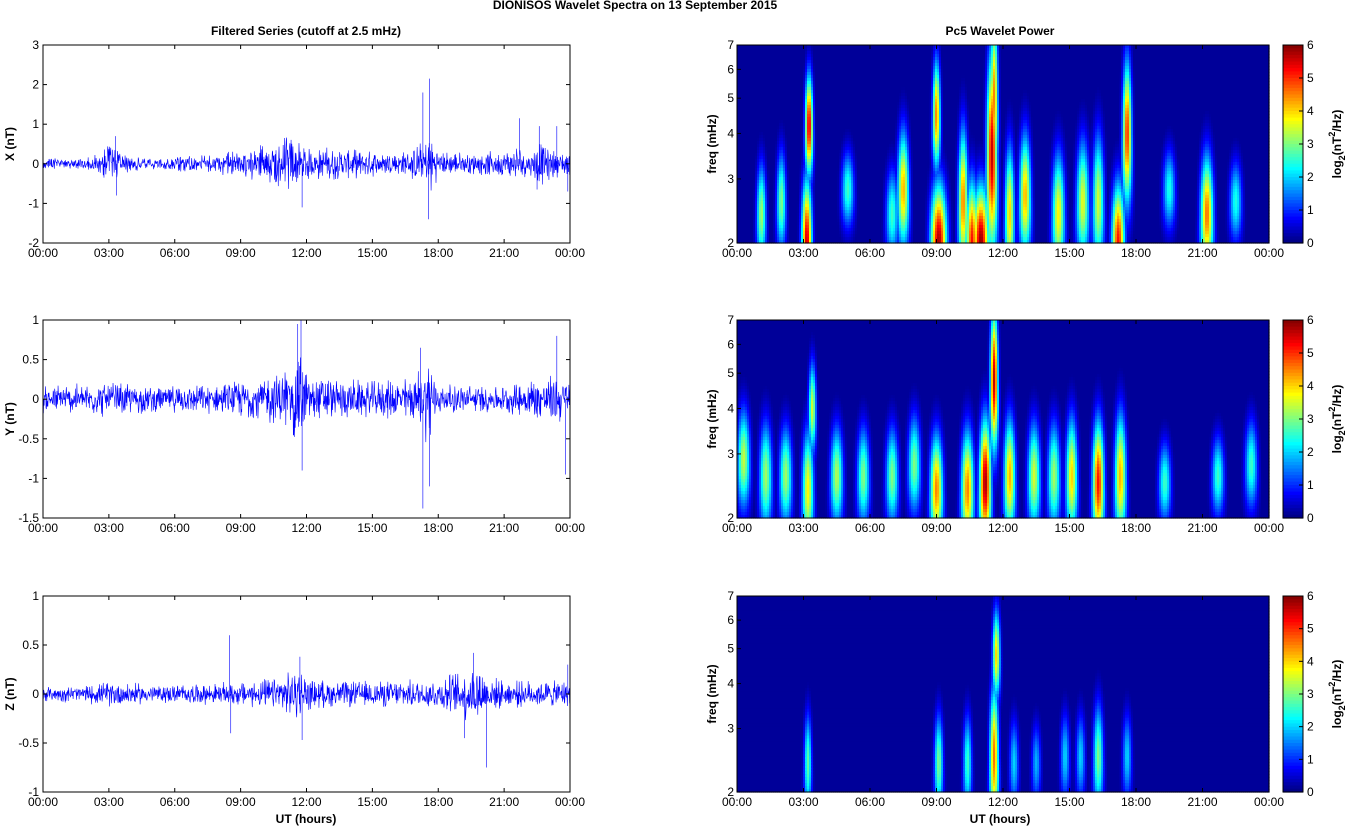 The image size is (1347, 827). I want to click on right-column-title: Pc5 Wavelet Power, so click(1000, 31).